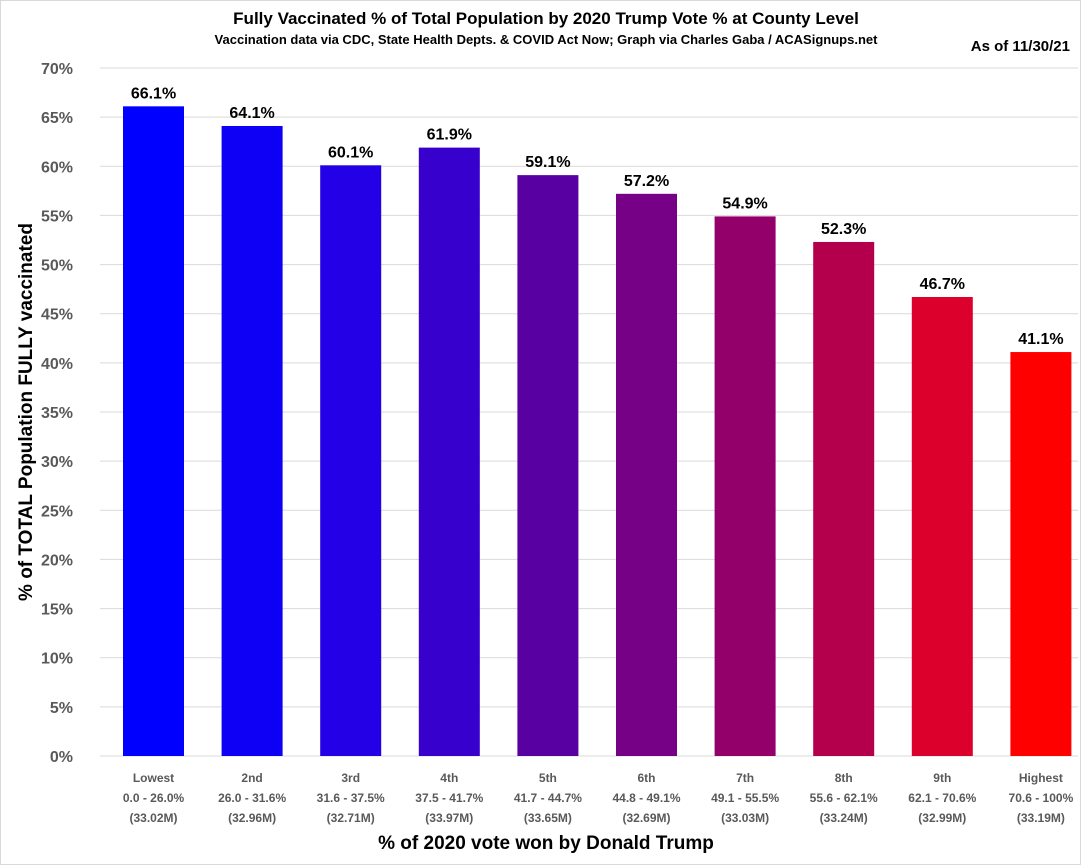 The width and height of the screenshot is (1081, 865). I want to click on data-label: 41.1%, so click(1040, 339).